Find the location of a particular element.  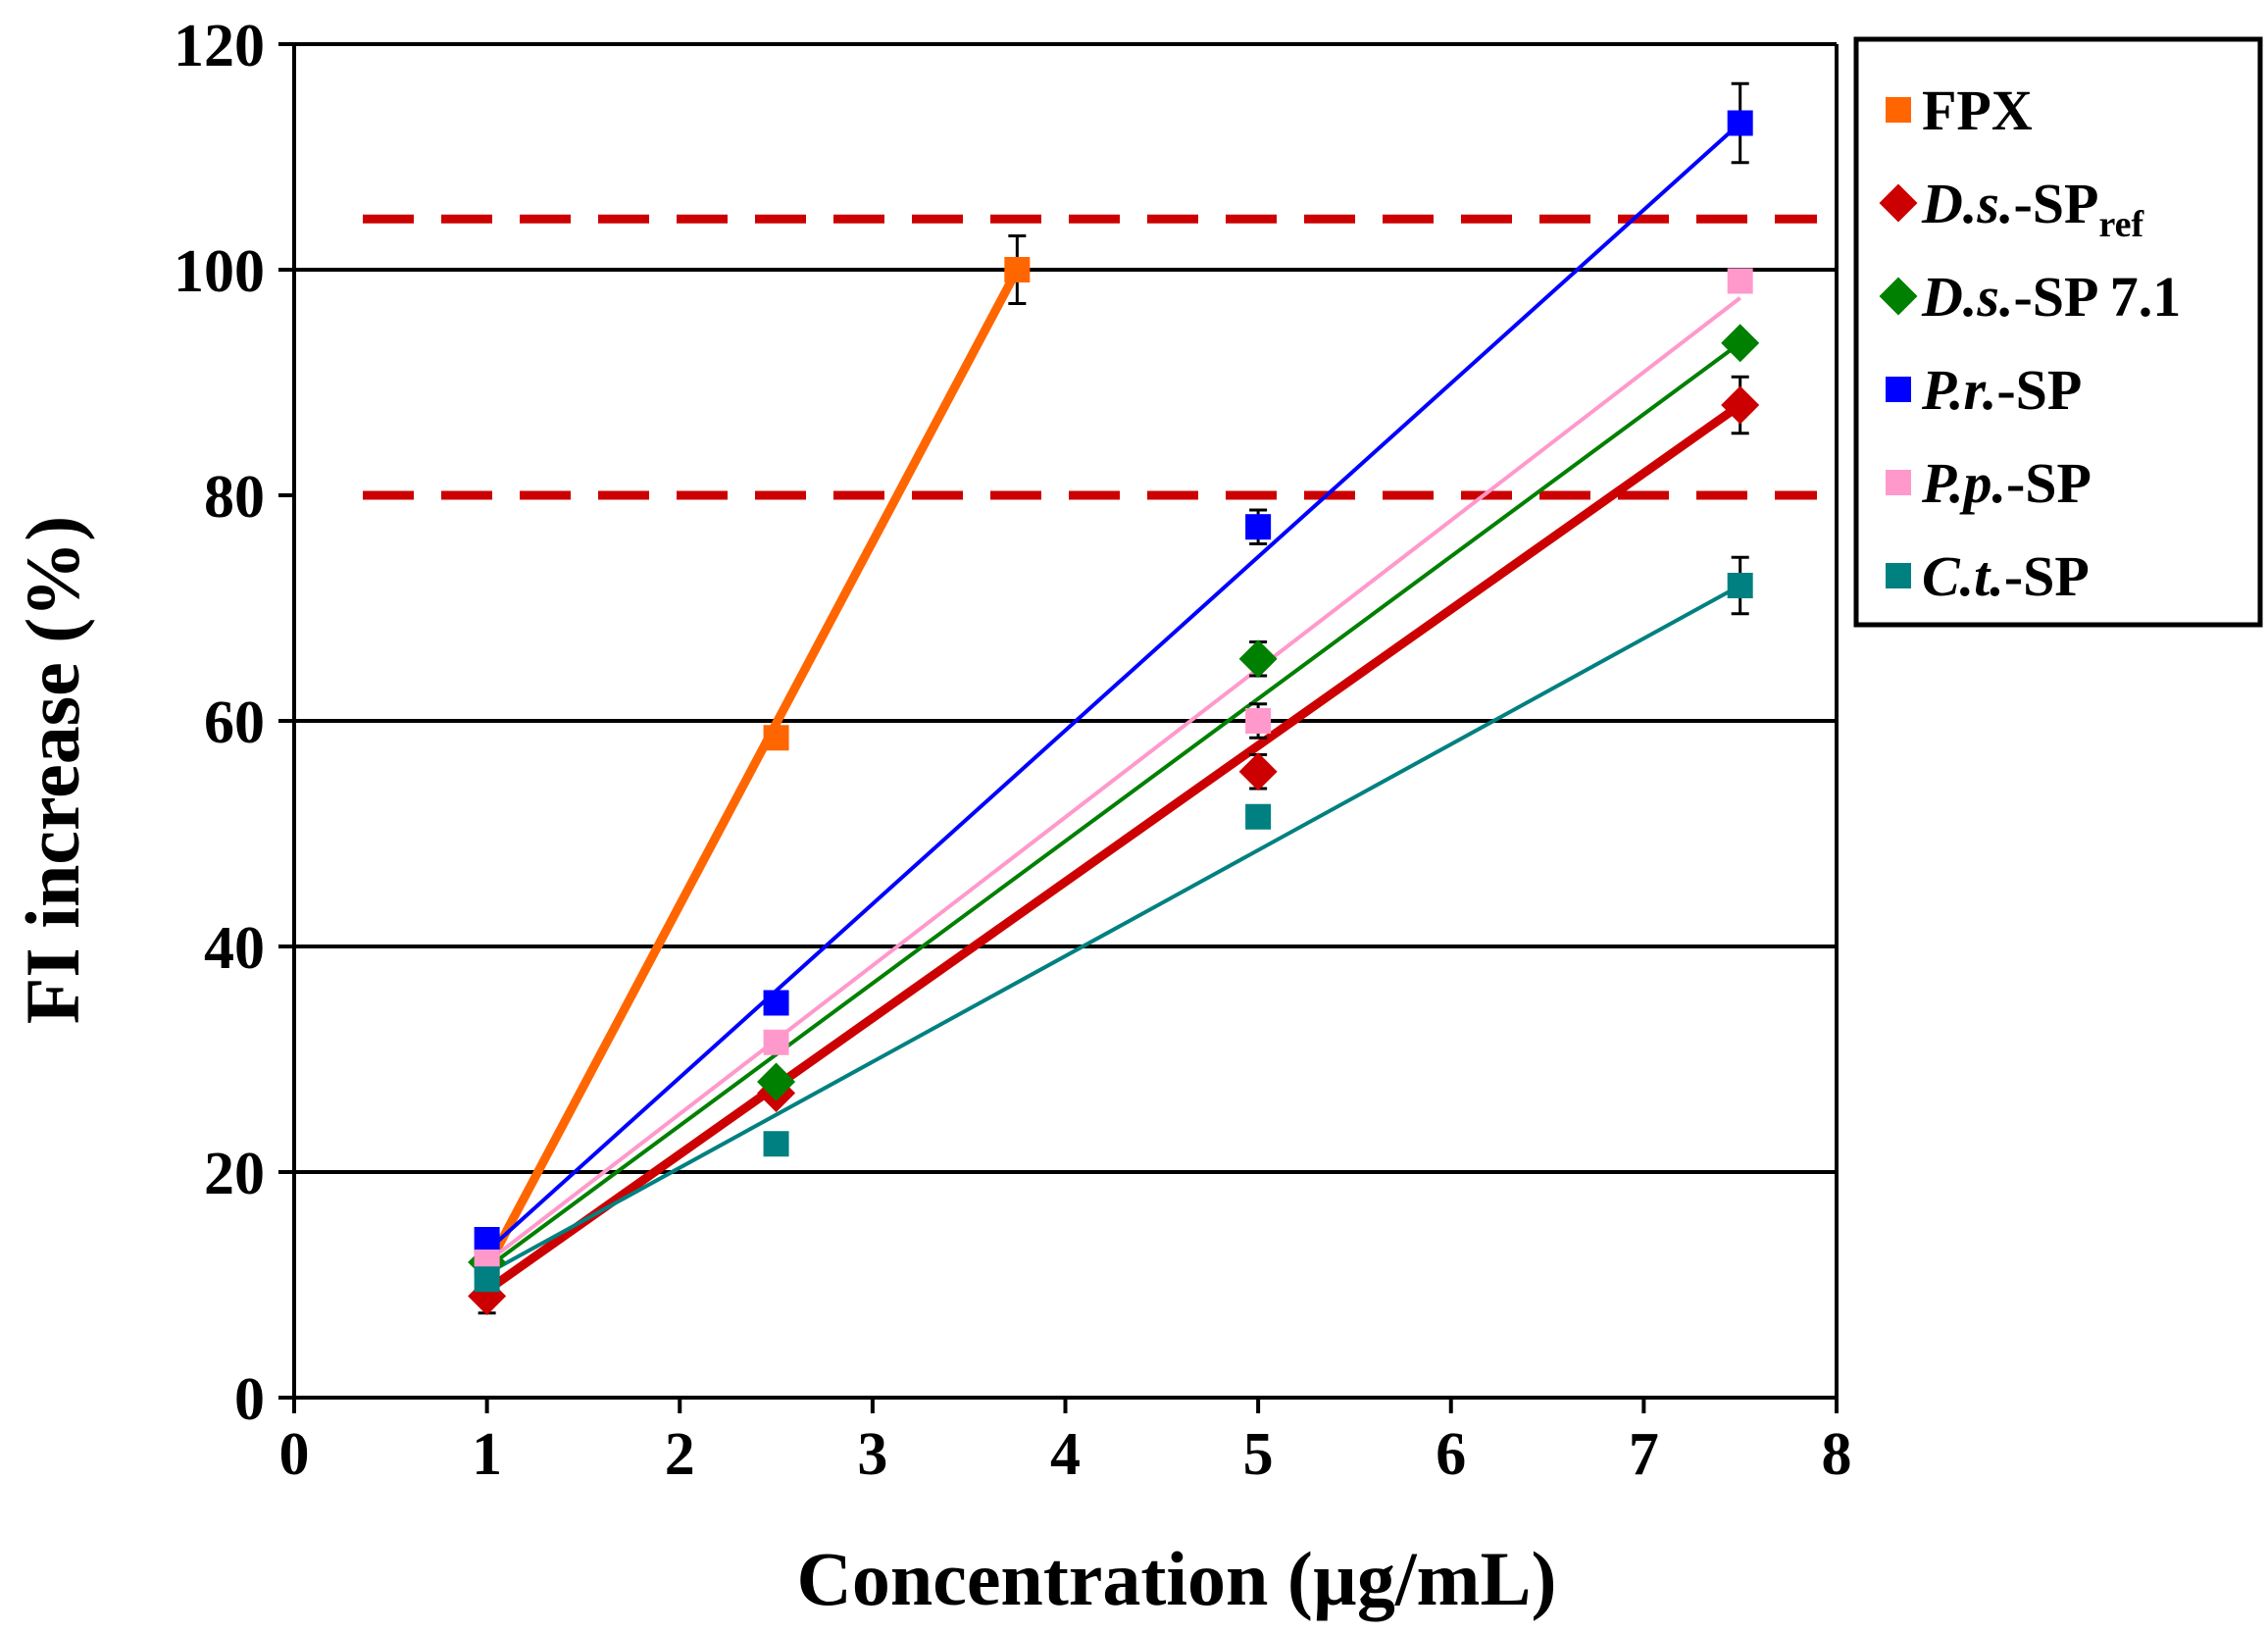

y-axis-title: FI increase (%) is located at coordinates (52, 770).